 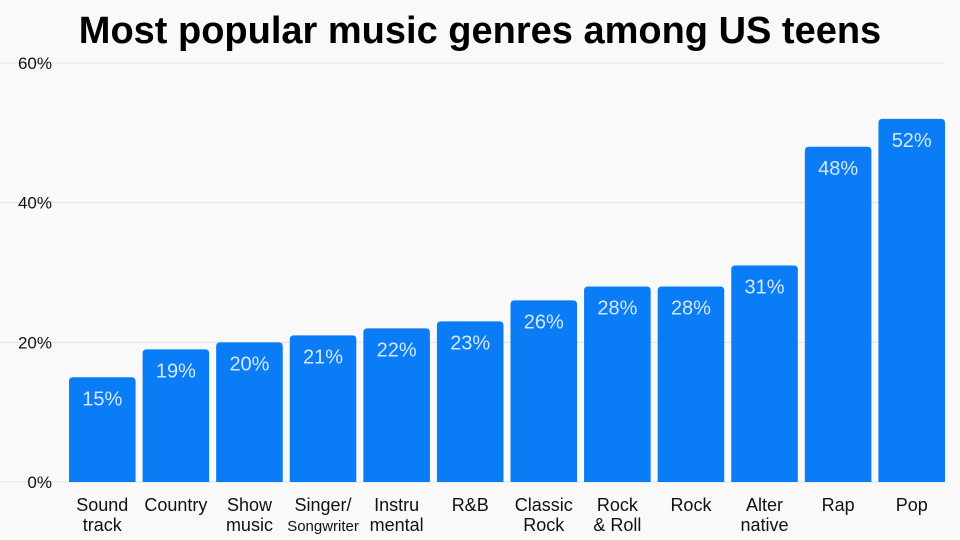 I want to click on x-tick-label: Alter native, so click(x=765, y=515).